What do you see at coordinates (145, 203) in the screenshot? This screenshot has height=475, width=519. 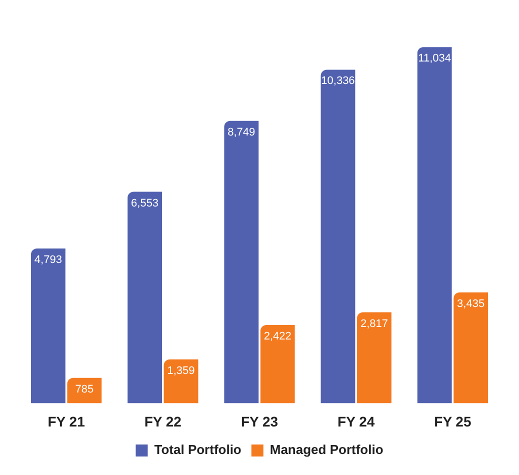 I see `data-label: 6,553` at bounding box center [145, 203].